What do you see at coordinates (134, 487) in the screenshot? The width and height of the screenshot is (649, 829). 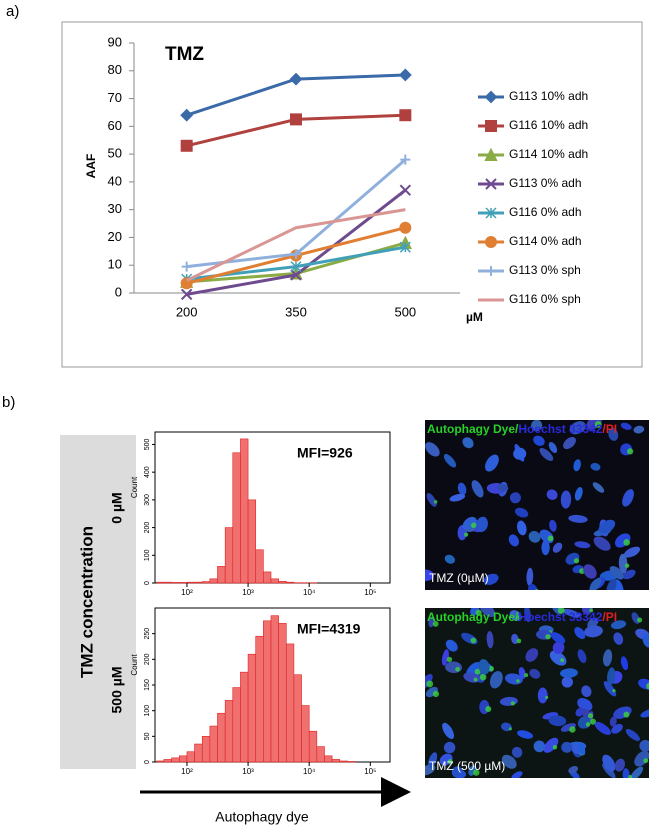 I see `y-axis-label: Count` at bounding box center [134, 487].